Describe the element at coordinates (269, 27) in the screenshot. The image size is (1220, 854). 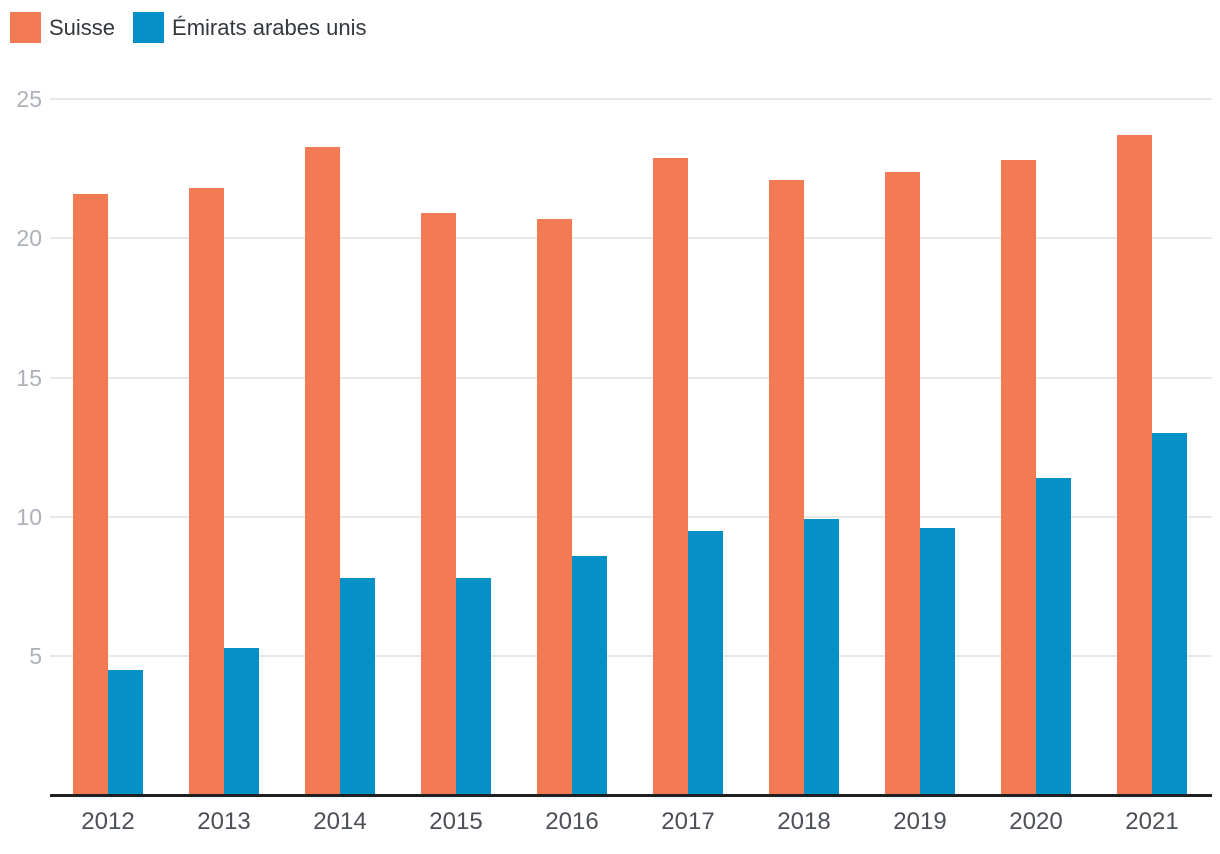
I see `legend-label: Émirats arabes unis` at that location.